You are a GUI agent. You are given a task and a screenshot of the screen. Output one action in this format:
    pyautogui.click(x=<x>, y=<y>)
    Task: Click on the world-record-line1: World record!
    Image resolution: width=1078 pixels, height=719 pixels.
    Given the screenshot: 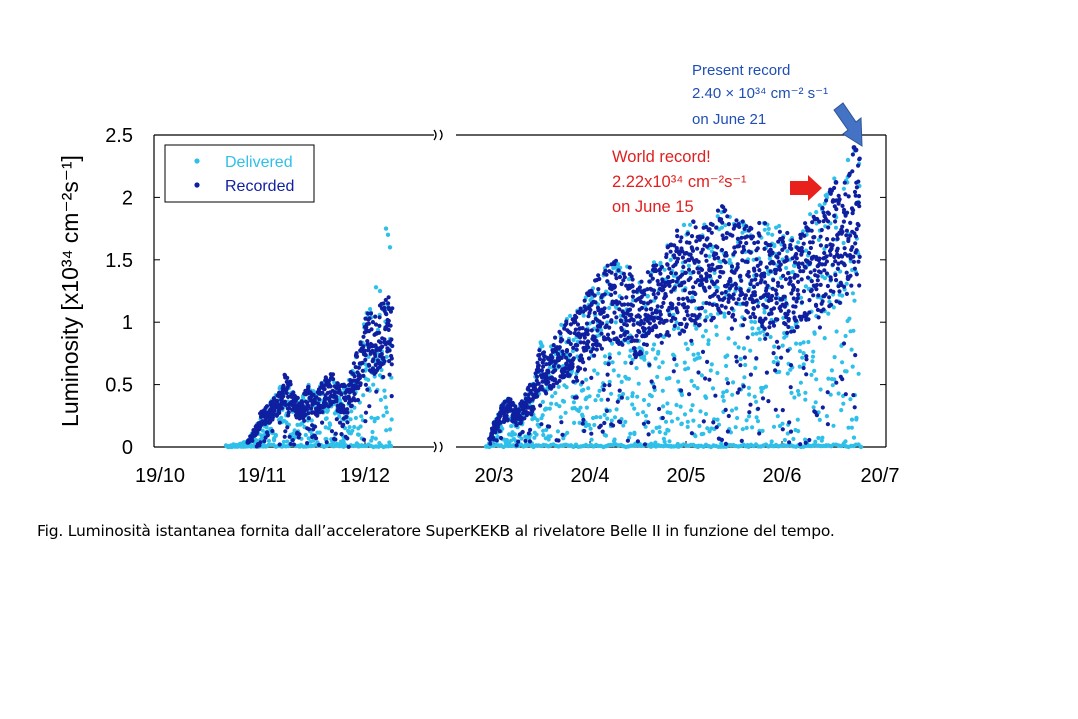 What is the action you would take?
    pyautogui.click(x=661, y=157)
    